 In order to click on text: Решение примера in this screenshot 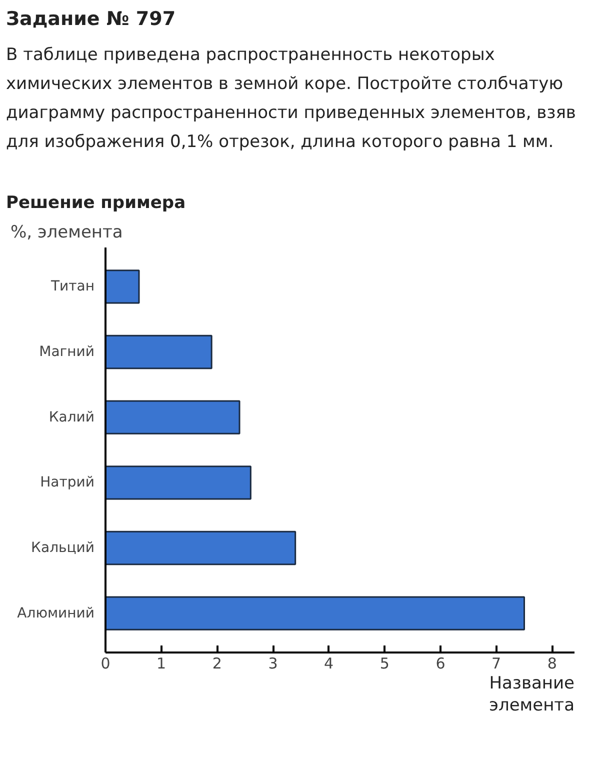, I will do `click(96, 203)`.